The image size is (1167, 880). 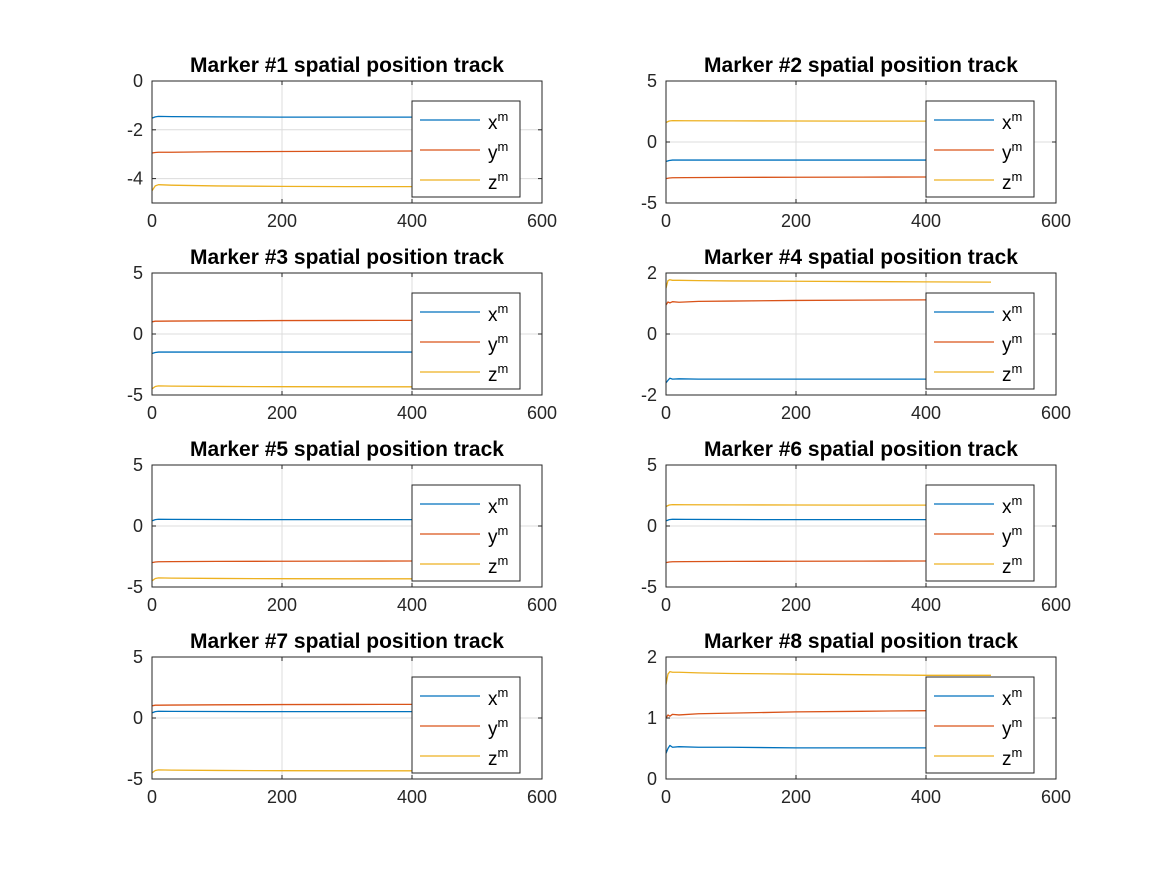 I want to click on subplot-title: Marker #2 spatial position track, so click(x=861, y=65).